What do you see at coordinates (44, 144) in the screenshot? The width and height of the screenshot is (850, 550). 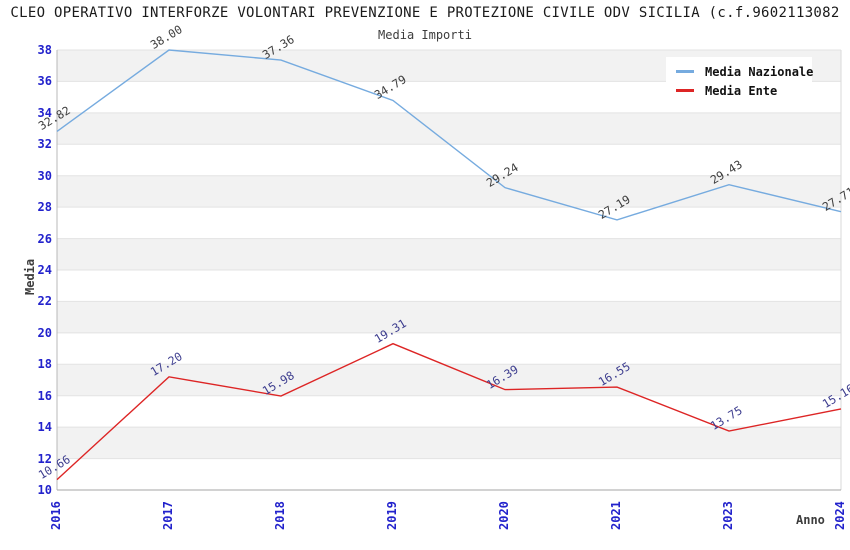 I see `y-tick-label: 32` at bounding box center [44, 144].